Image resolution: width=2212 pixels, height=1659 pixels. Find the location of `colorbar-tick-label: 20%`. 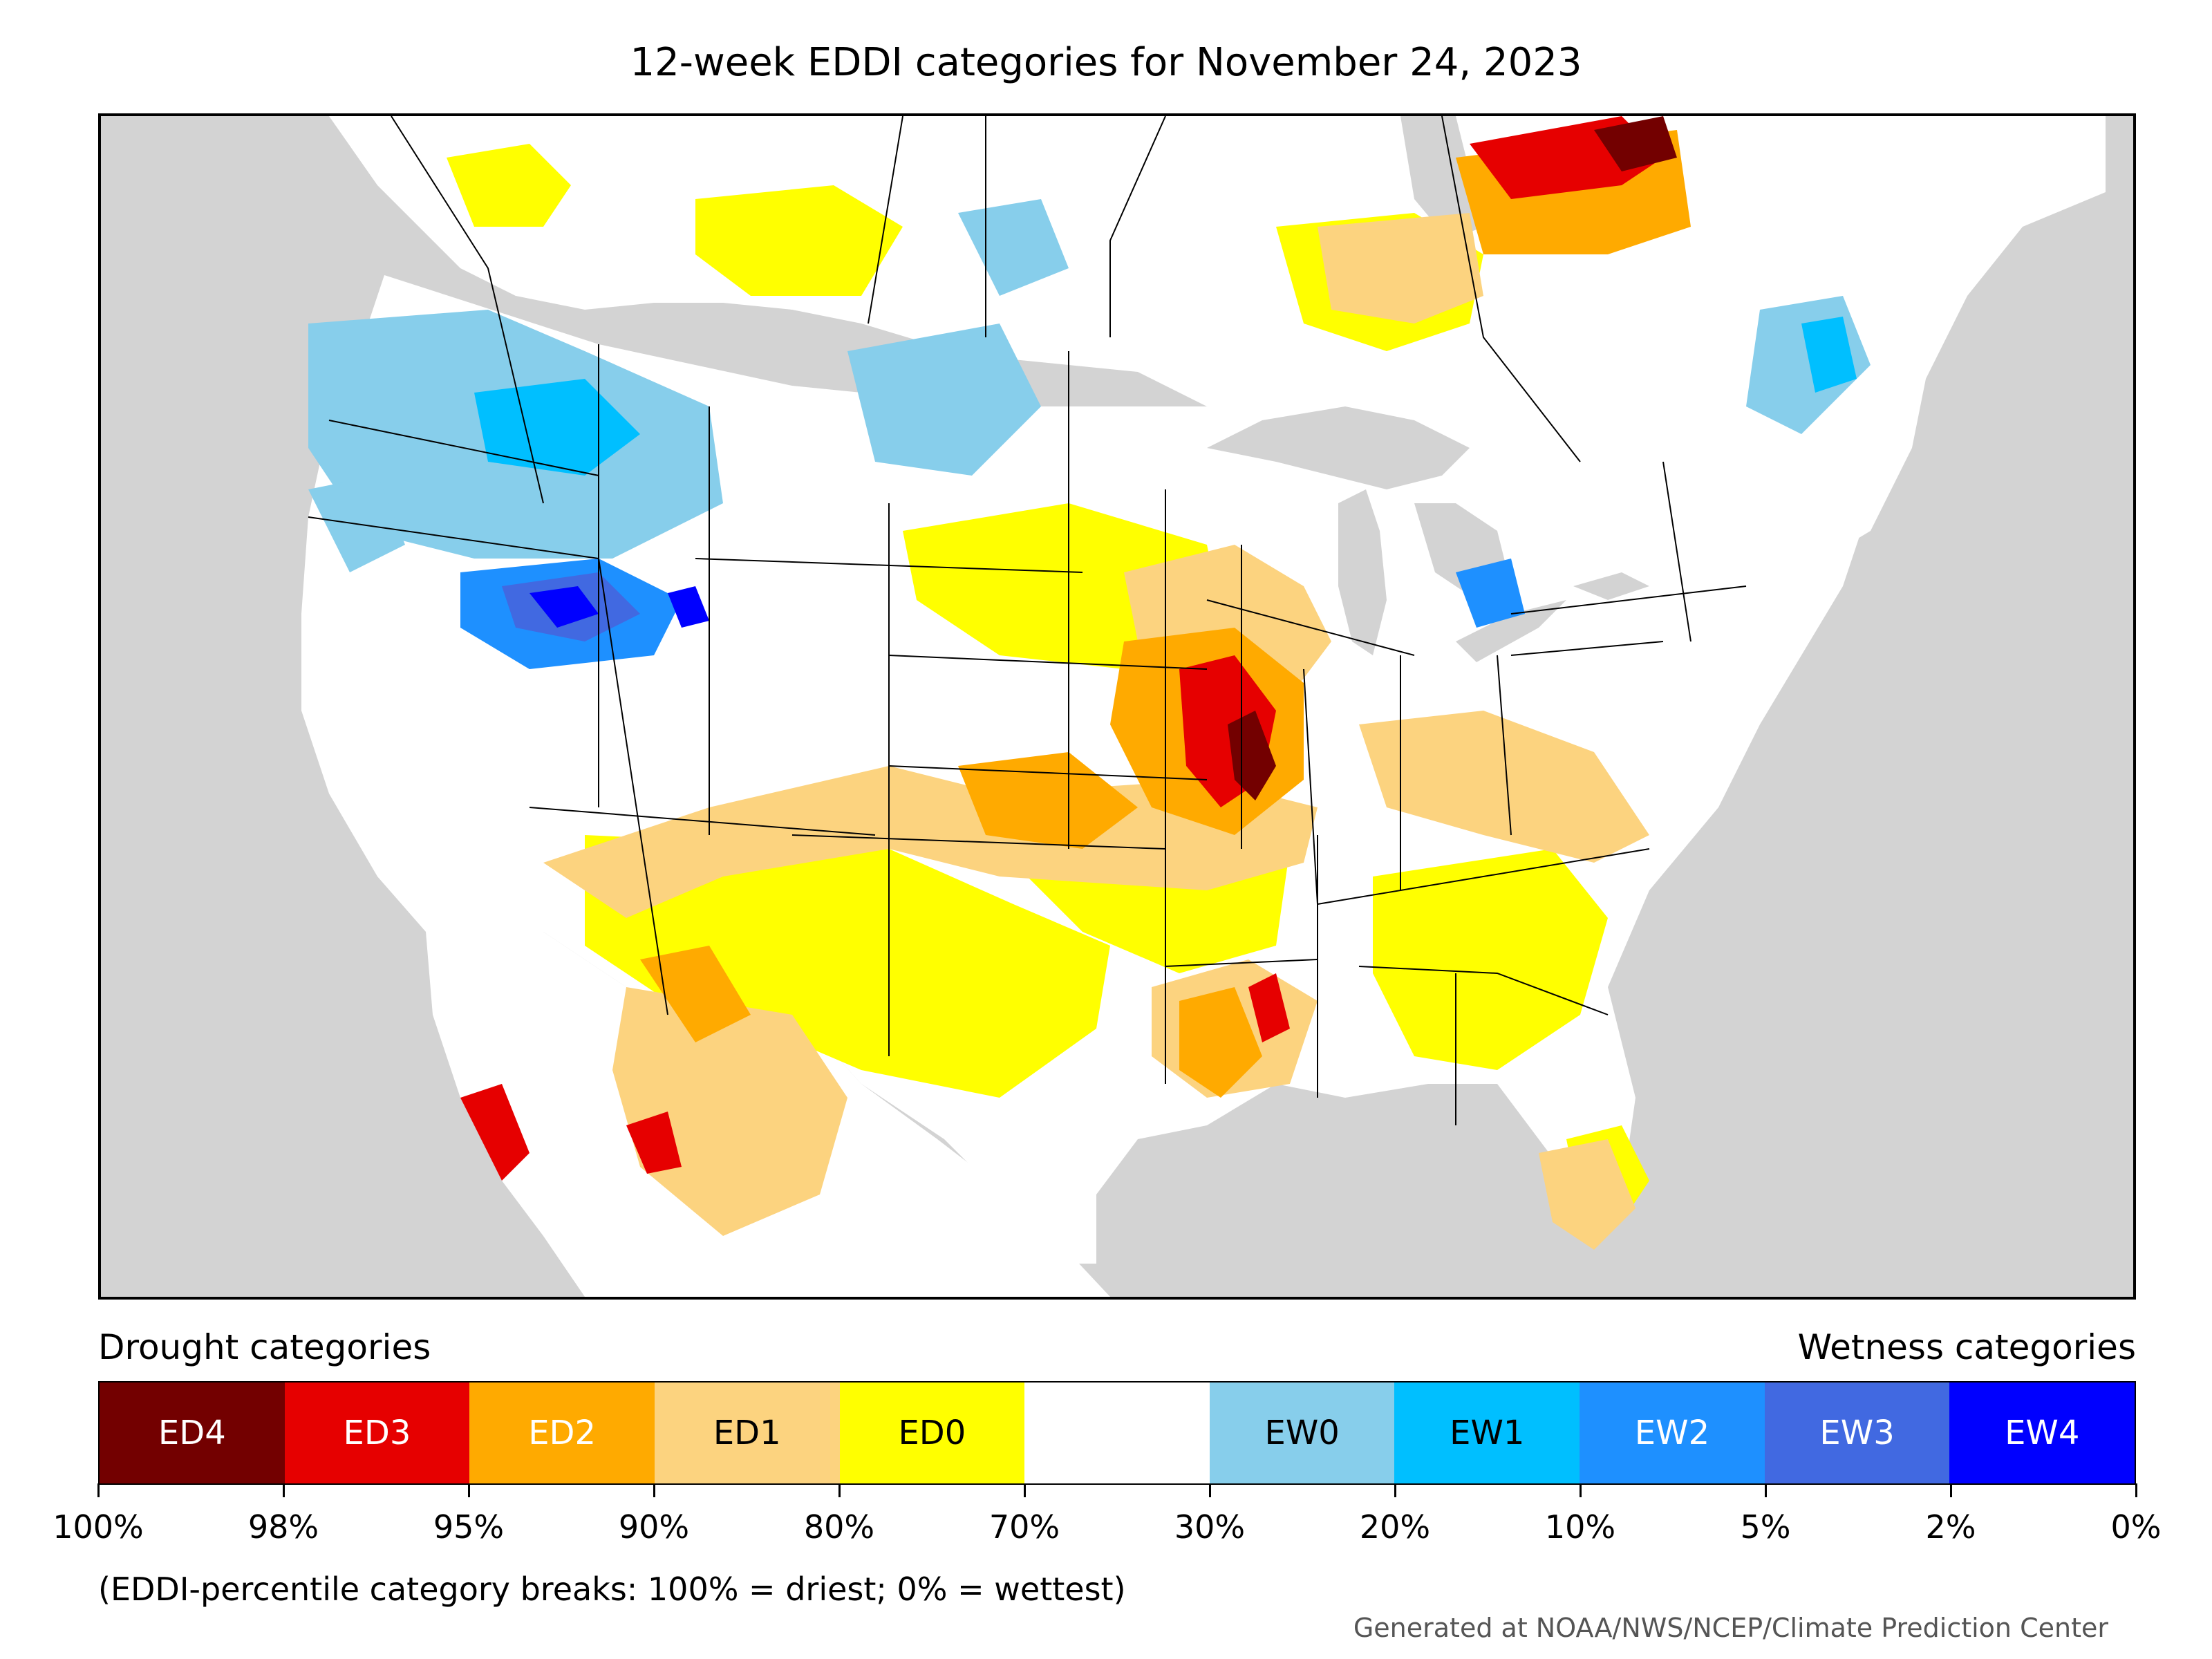

colorbar-tick-label: 20% is located at coordinates (1395, 1527).